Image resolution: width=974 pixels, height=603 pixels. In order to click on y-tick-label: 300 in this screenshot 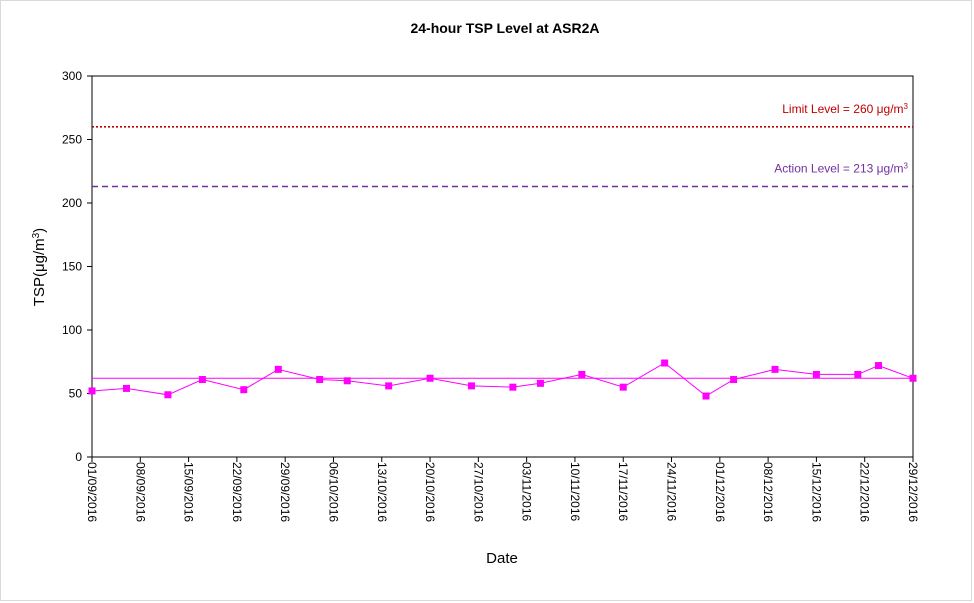, I will do `click(72, 76)`.